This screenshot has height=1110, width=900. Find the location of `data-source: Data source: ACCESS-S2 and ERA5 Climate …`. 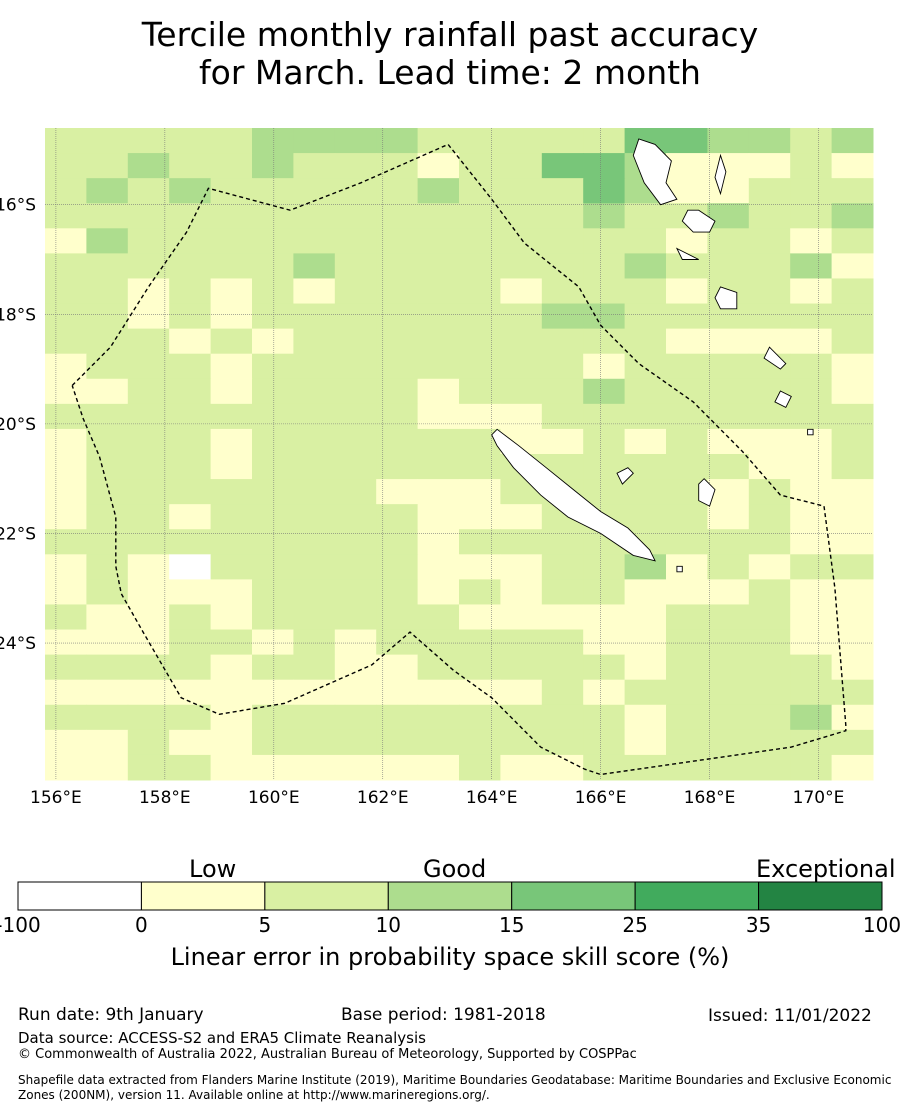

data-source: Data source: ACCESS-S2 and ERA5 Climate … is located at coordinates (222, 1038).